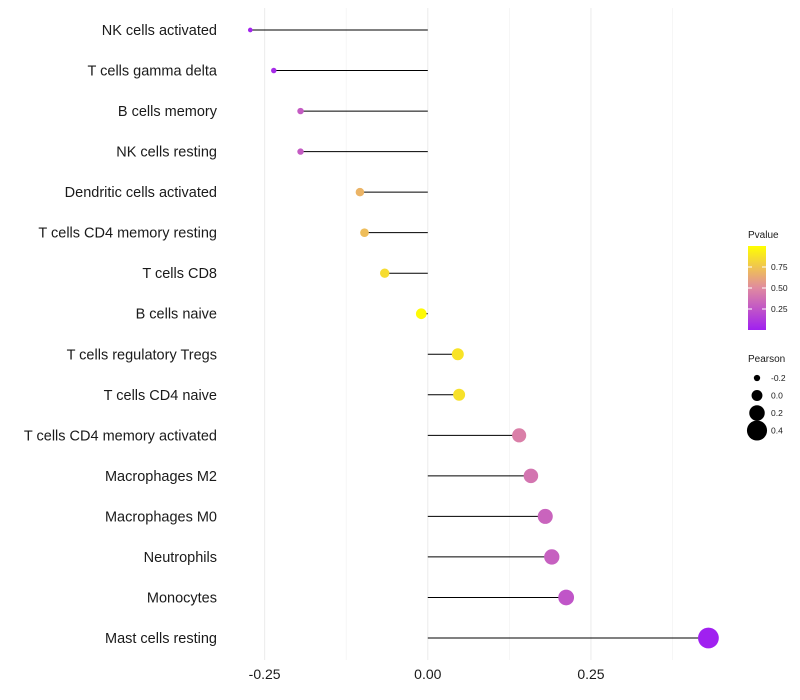 The image size is (800, 700). Describe the element at coordinates (176, 315) in the screenshot. I see `category-label: B cells naive` at that location.